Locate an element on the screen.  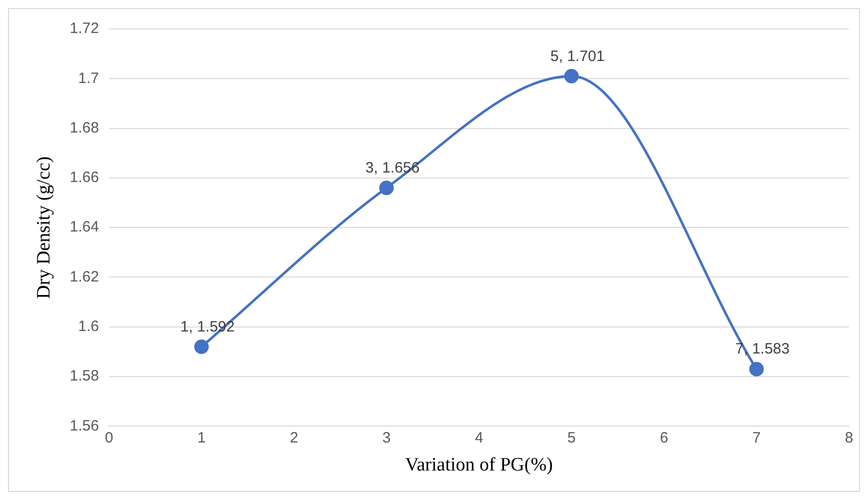
x-tick-label: 7 is located at coordinates (756, 437).